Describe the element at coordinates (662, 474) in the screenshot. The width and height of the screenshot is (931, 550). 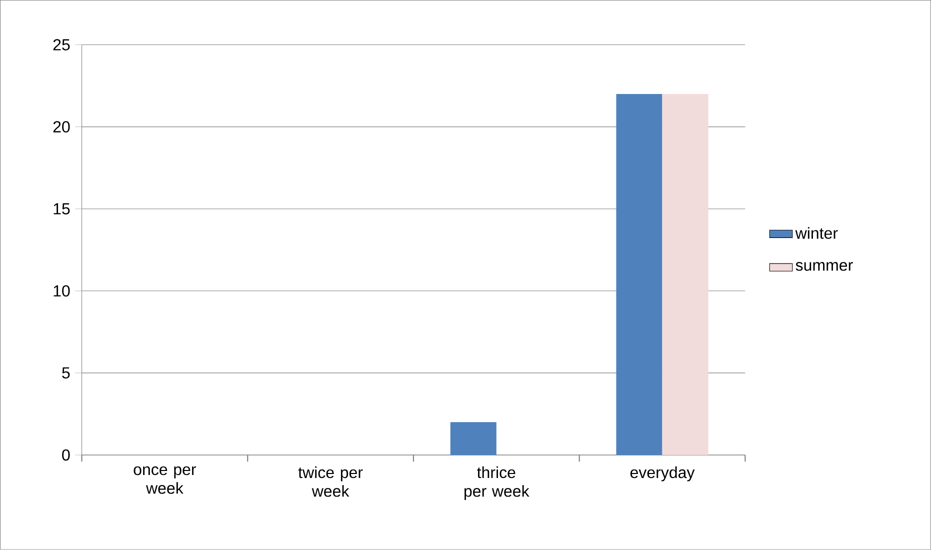
I see `x-tick-label: everyday` at that location.